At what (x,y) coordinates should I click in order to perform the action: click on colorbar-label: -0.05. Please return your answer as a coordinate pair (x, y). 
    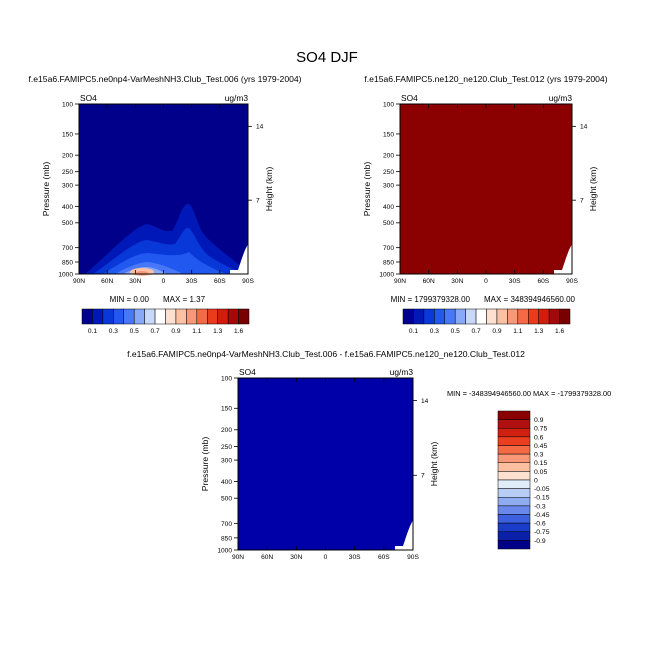
    Looking at the image, I should click on (542, 489).